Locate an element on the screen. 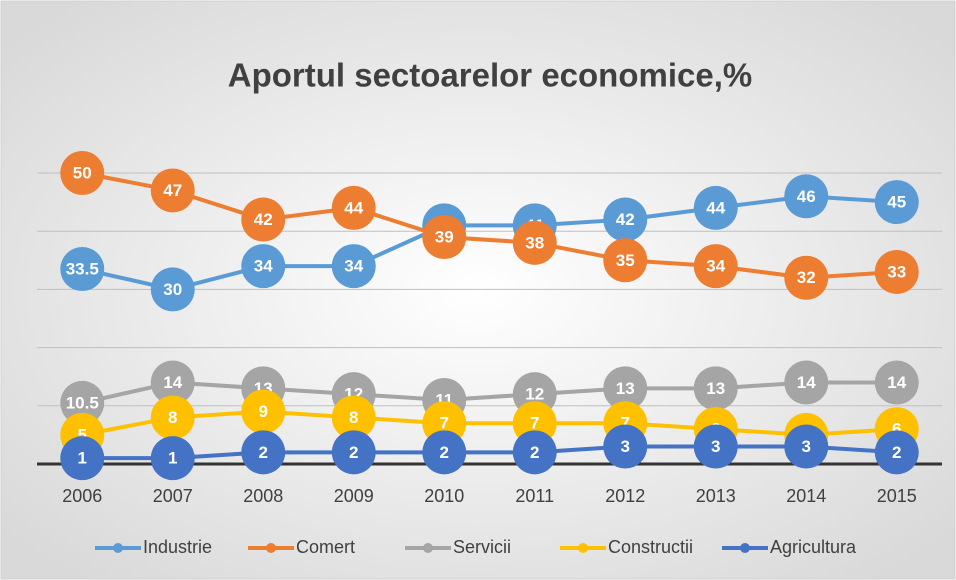 The image size is (956, 580). chart-title: Aportul sectoarelor economice,% is located at coordinates (490, 75).